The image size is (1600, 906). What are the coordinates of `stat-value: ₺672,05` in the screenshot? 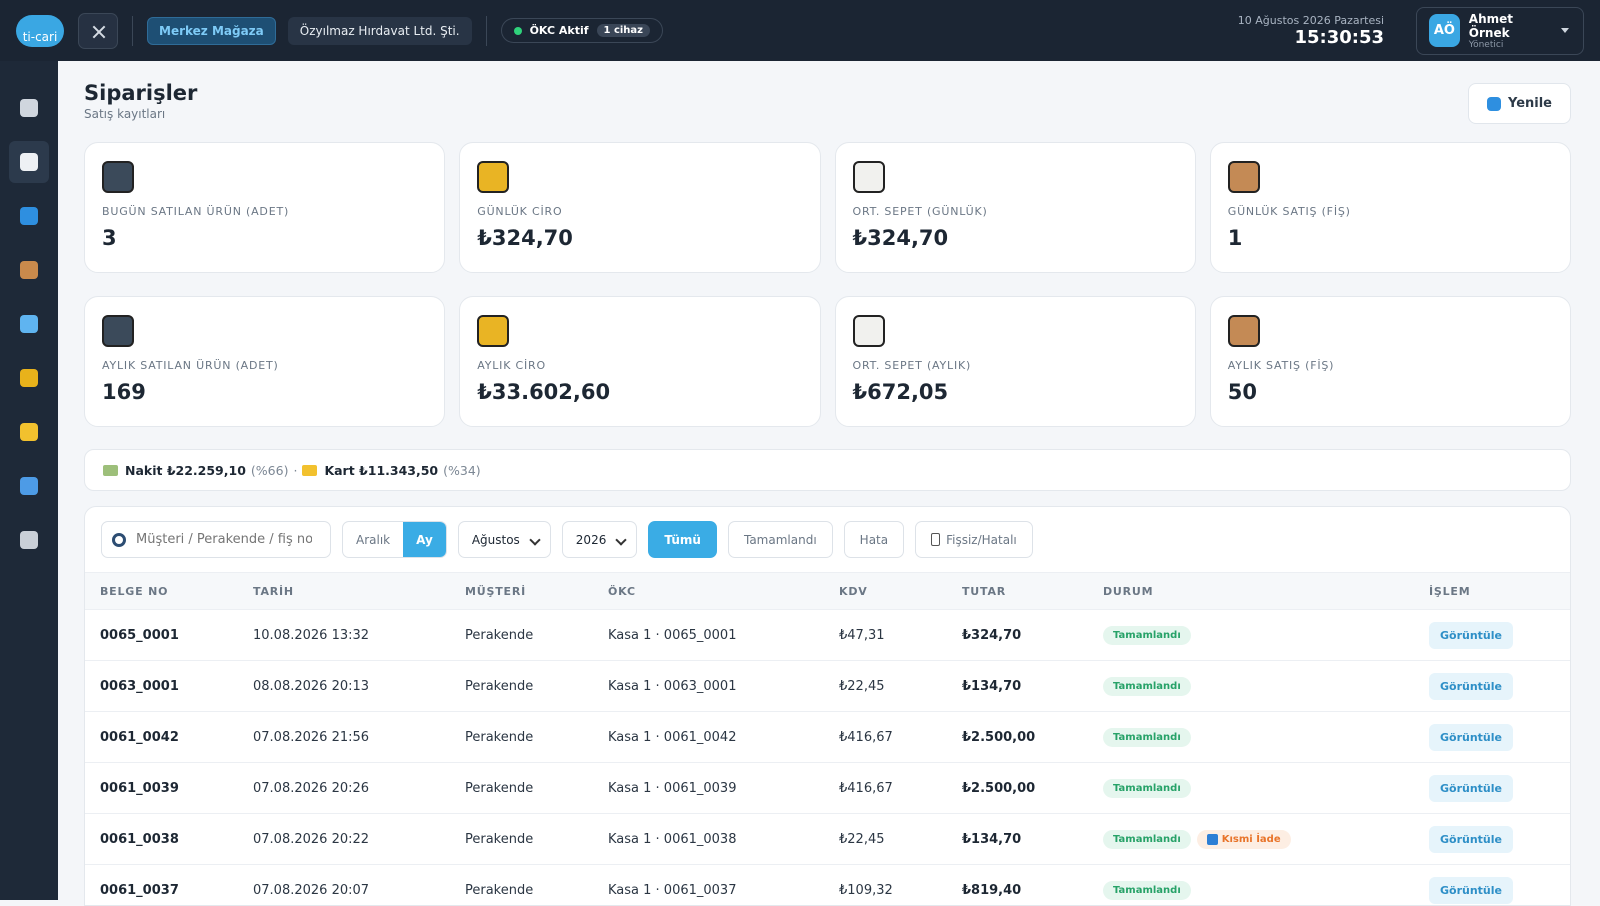 It's located at (900, 392).